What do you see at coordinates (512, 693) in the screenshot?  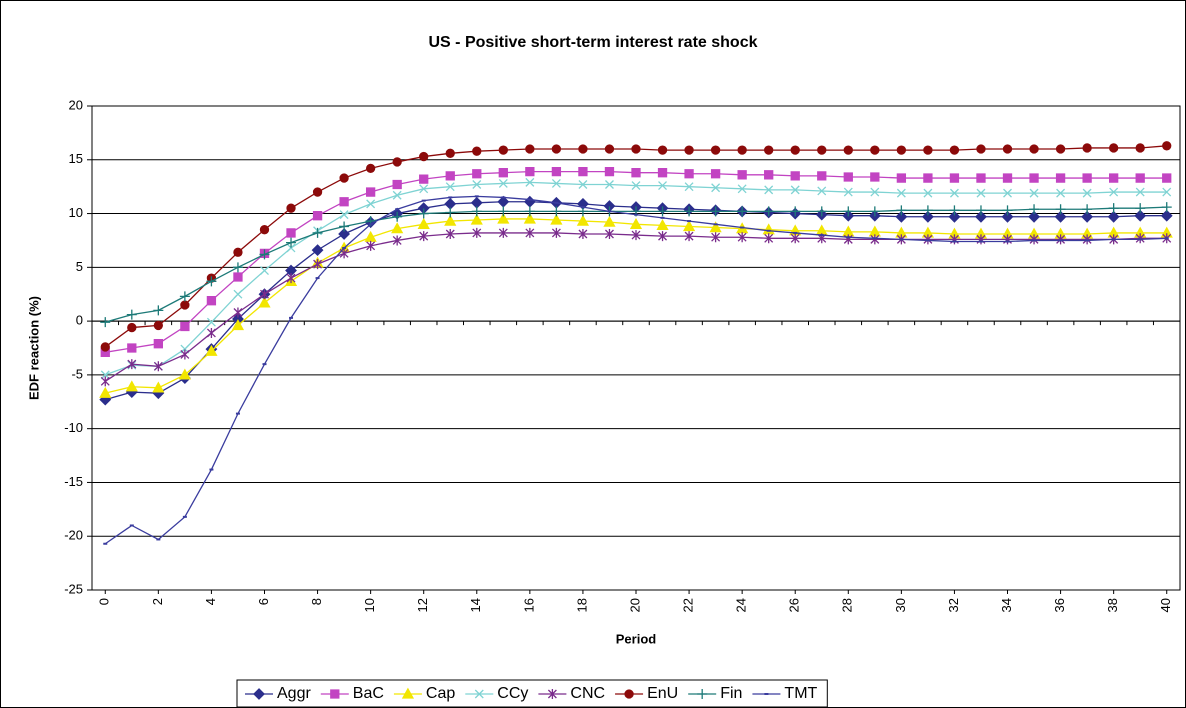 I see `legend-label: CCy` at bounding box center [512, 693].